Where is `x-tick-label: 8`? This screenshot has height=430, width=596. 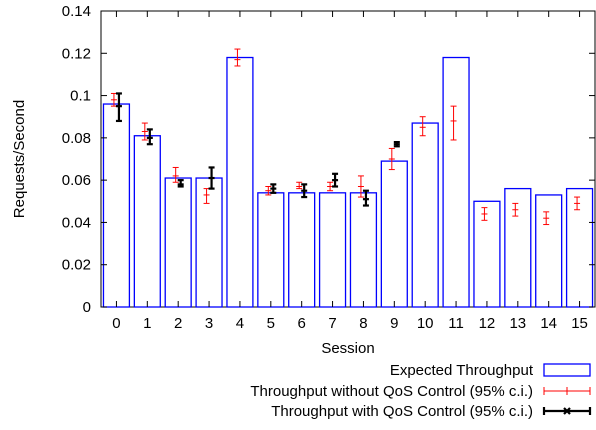
x-tick-label: 8 is located at coordinates (363, 323).